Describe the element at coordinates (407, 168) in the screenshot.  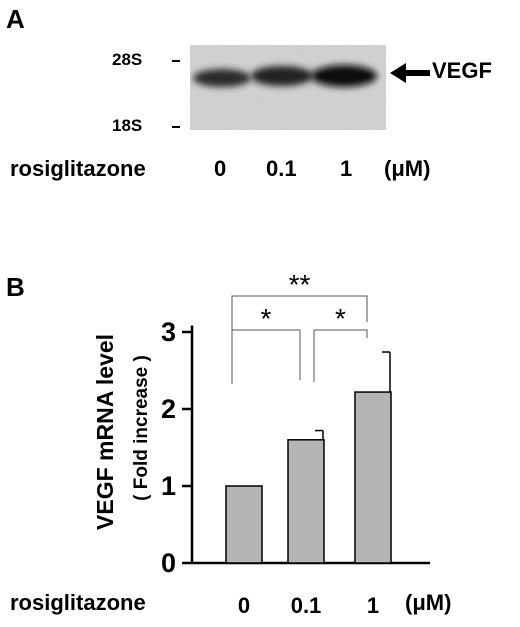
I see `panel-a-unit: (μM)` at that location.